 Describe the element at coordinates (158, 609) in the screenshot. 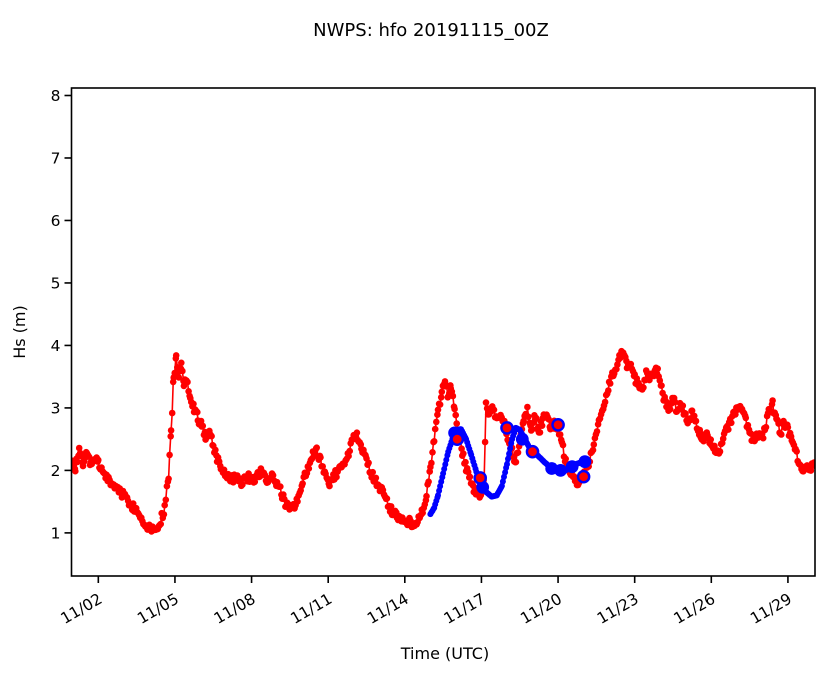

I see `x-tick-label: 11/05` at that location.